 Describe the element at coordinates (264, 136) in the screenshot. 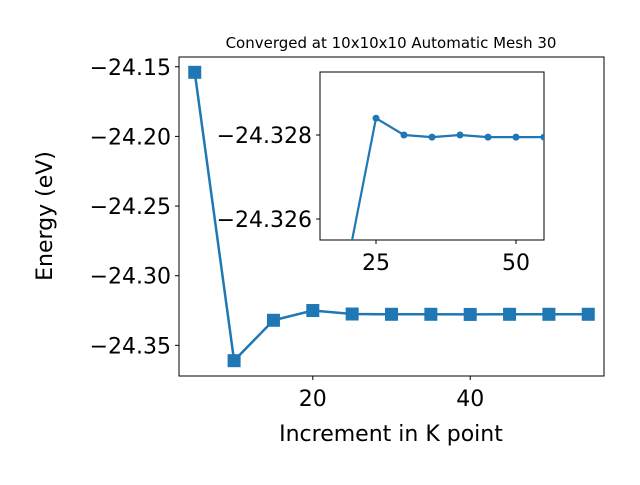

I see `inset-y-tick-label: −24.328` at that location.